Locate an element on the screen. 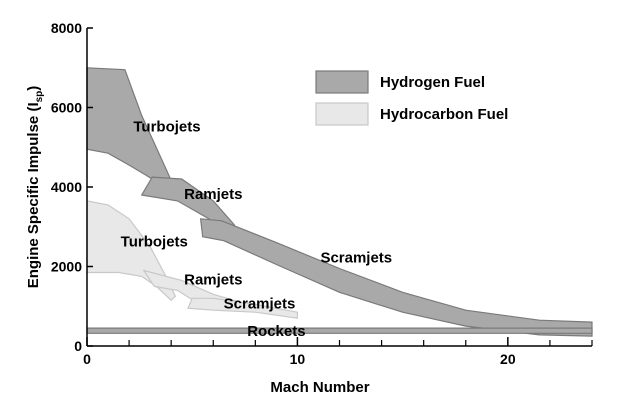  y-tick-label-6000: 6000 is located at coordinates (66, 108).